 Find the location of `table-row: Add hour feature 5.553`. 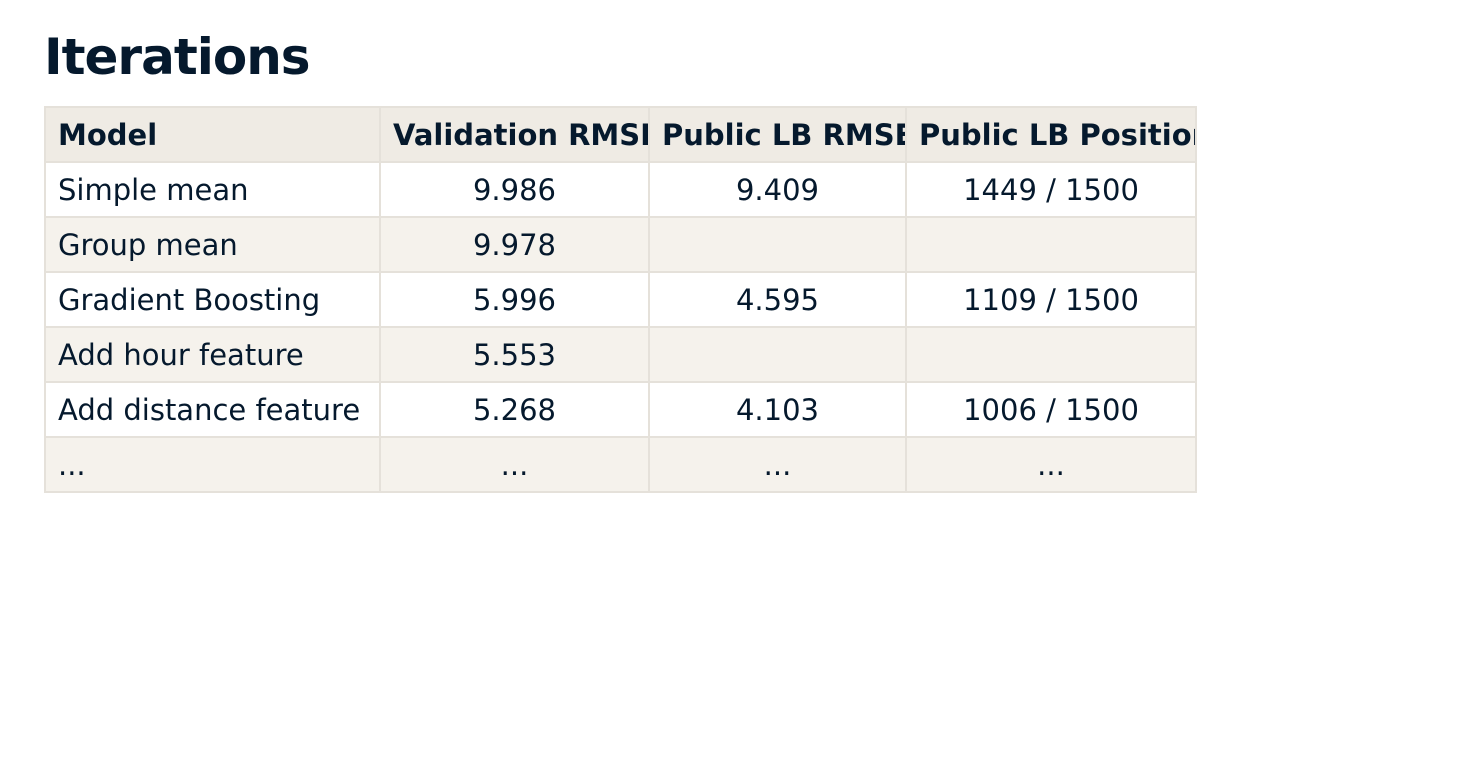

table-row: Add hour feature 5.553 is located at coordinates (620, 354).